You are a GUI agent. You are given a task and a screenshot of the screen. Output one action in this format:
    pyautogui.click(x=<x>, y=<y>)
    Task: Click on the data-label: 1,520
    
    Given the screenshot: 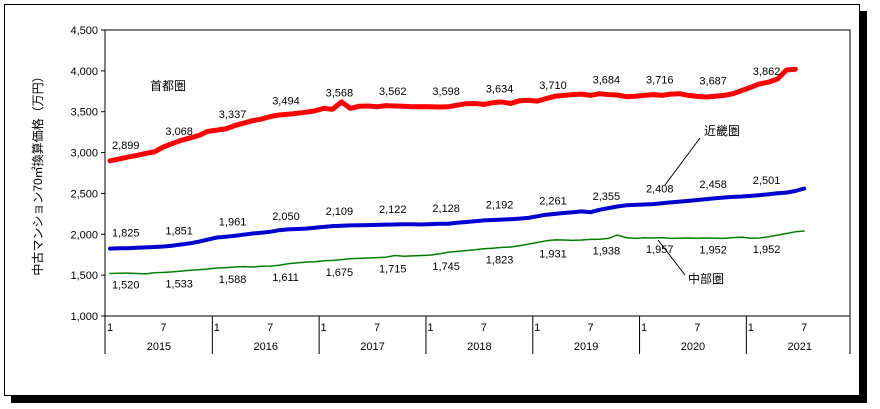 What is the action you would take?
    pyautogui.click(x=126, y=286)
    